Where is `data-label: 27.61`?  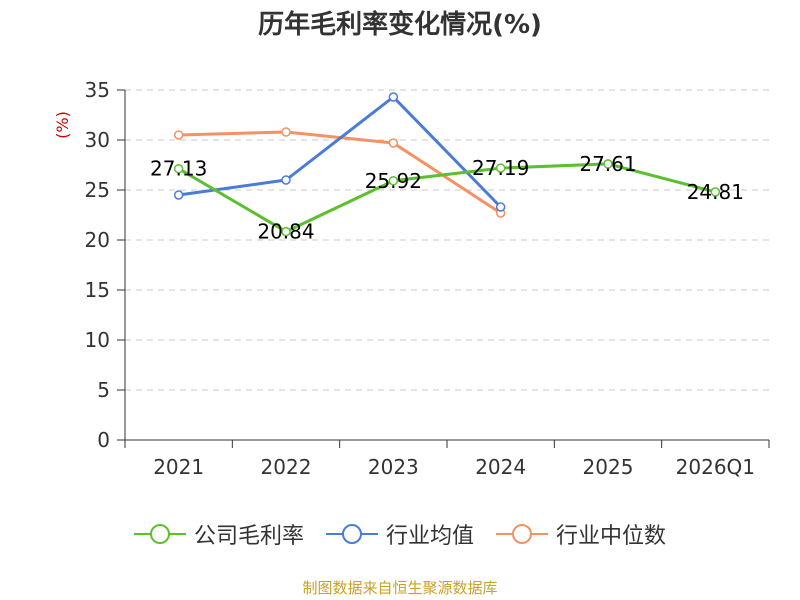 data-label: 27.61 is located at coordinates (607, 164).